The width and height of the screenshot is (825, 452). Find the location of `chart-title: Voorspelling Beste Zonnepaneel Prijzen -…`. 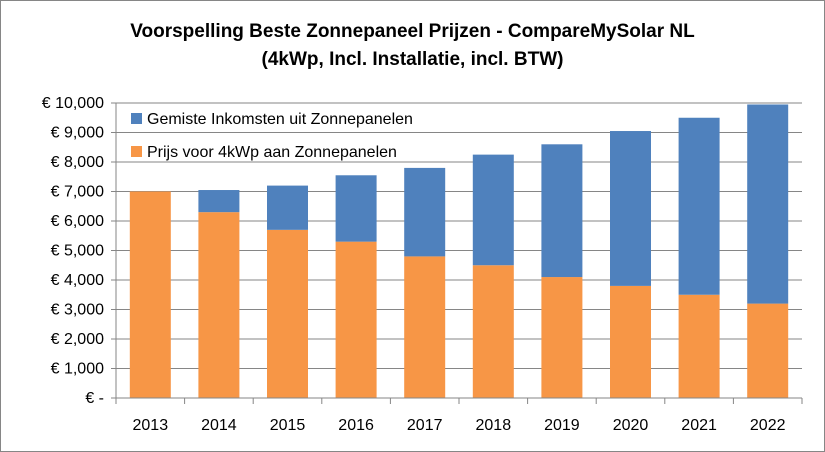

chart-title: Voorspelling Beste Zonnepaneel Prijzen -… is located at coordinates (412, 46).